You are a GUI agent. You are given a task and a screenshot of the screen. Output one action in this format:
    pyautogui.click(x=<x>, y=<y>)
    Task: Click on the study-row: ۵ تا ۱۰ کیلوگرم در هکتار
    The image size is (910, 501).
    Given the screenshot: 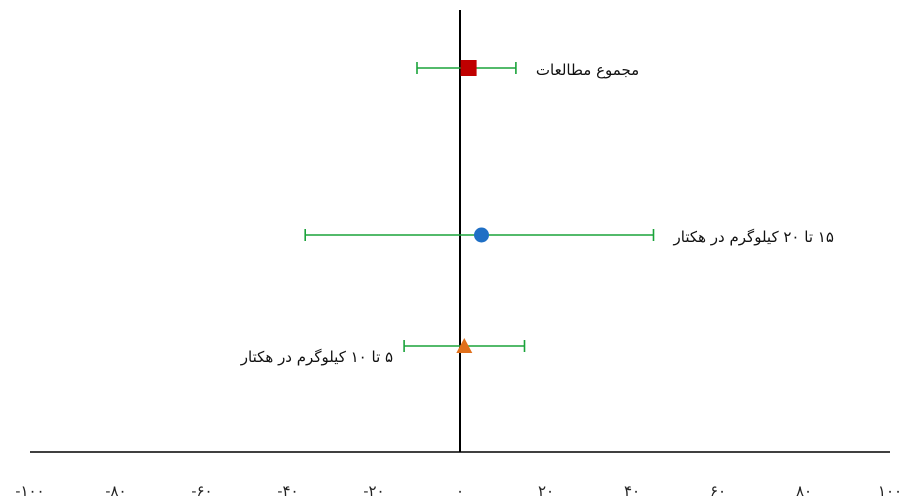 What is the action you would take?
    pyautogui.click(x=383, y=352)
    